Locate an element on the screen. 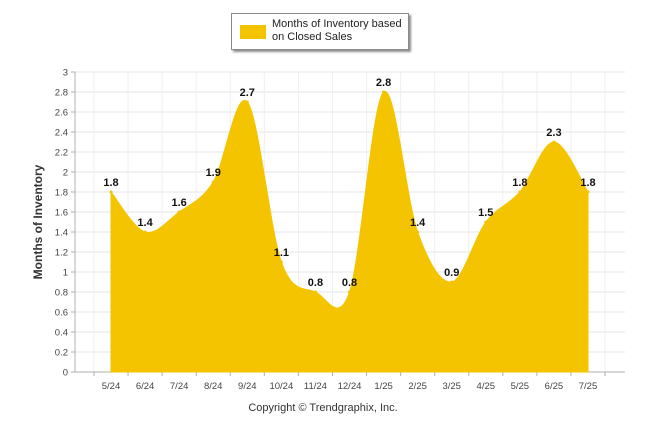  y-tick-label: 1.8 is located at coordinates (61, 193).